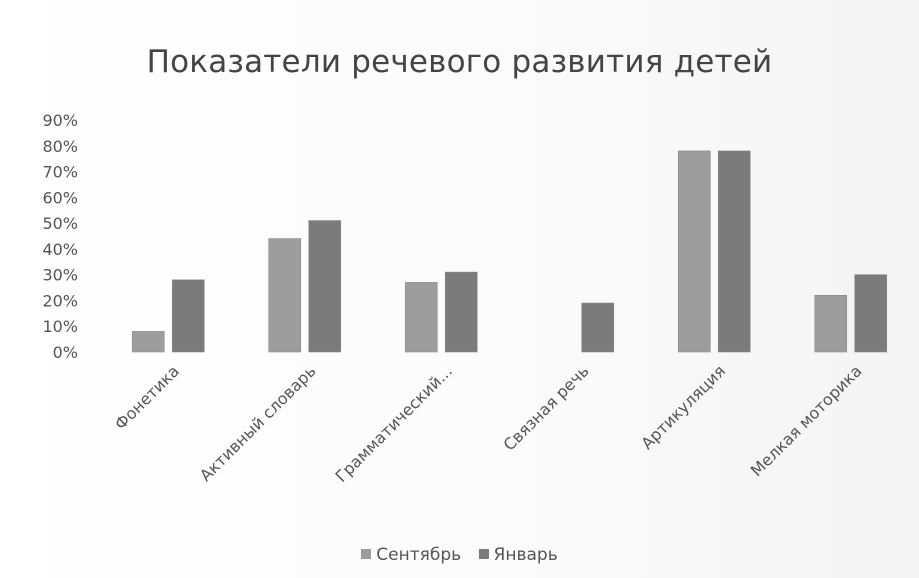  Describe the element at coordinates (60, 197) in the screenshot. I see `y-tick-label: 60%` at that location.